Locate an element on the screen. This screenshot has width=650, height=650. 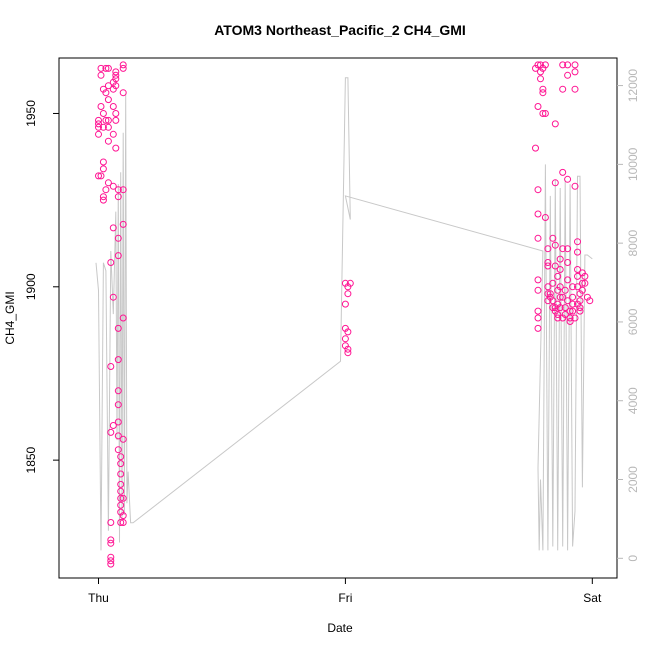
y-right-tick-label: 12000 is located at coordinates (633, 86).